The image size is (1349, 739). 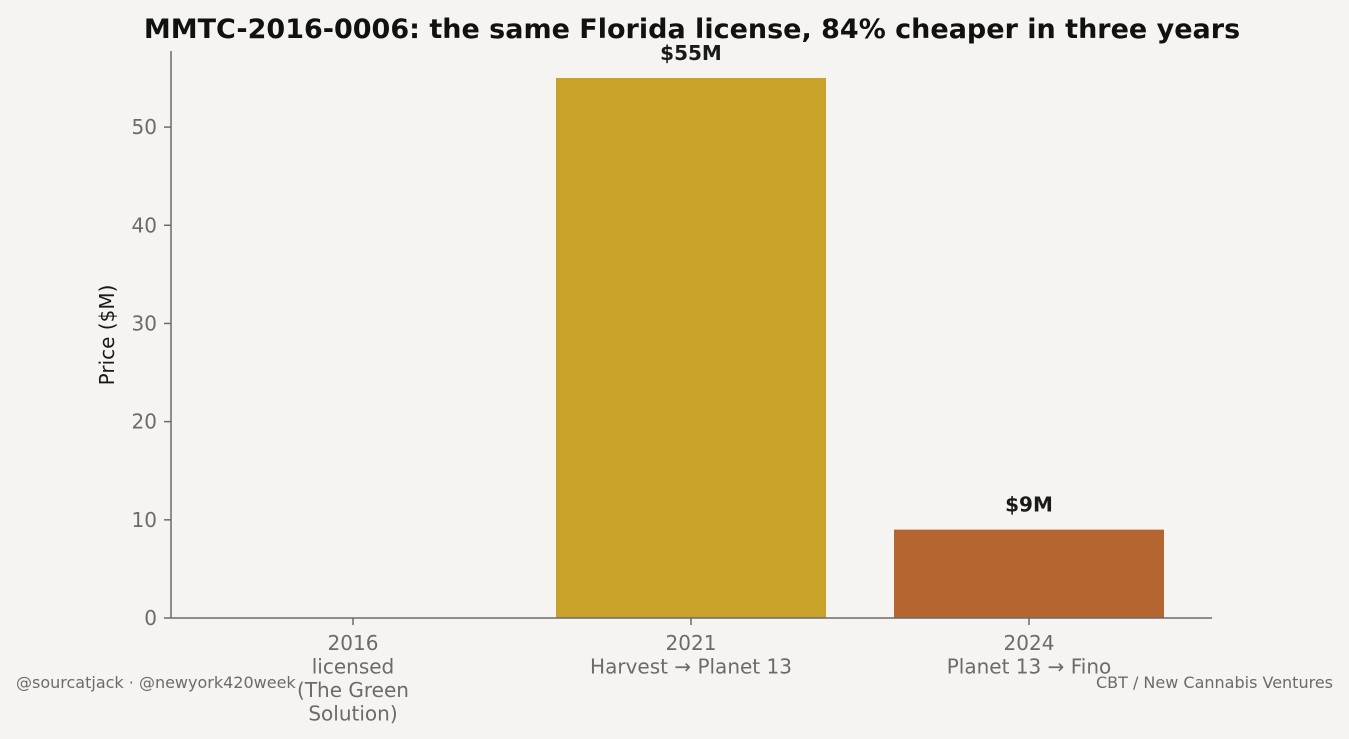 What do you see at coordinates (1029, 573) in the screenshot?
I see `bar-2024` at bounding box center [1029, 573].